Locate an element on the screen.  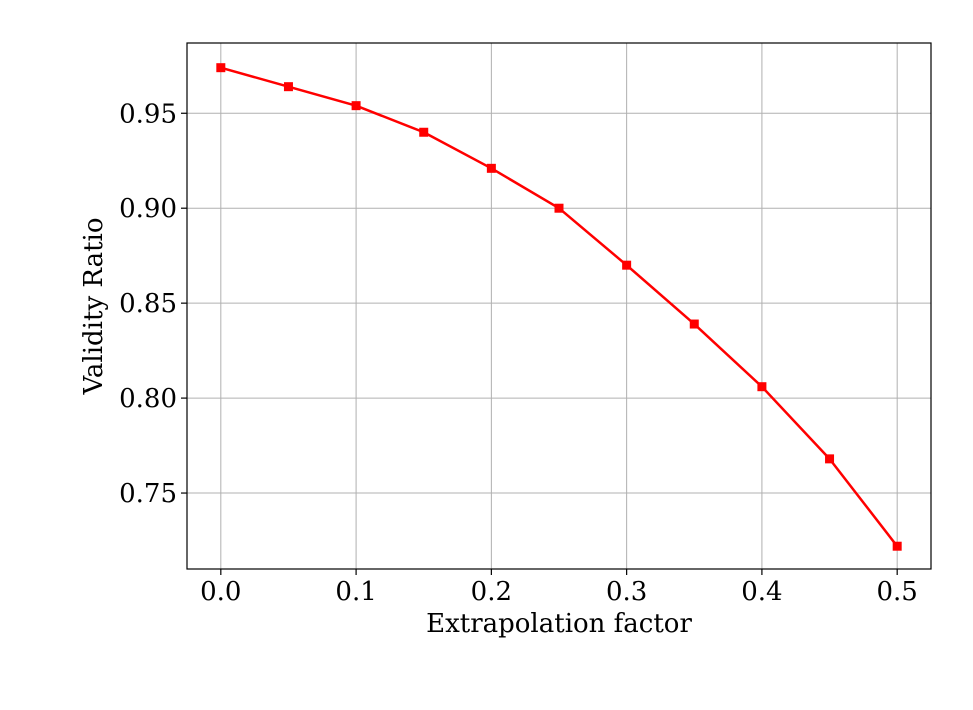
x-tick-label: 0.1 is located at coordinates (355, 592).